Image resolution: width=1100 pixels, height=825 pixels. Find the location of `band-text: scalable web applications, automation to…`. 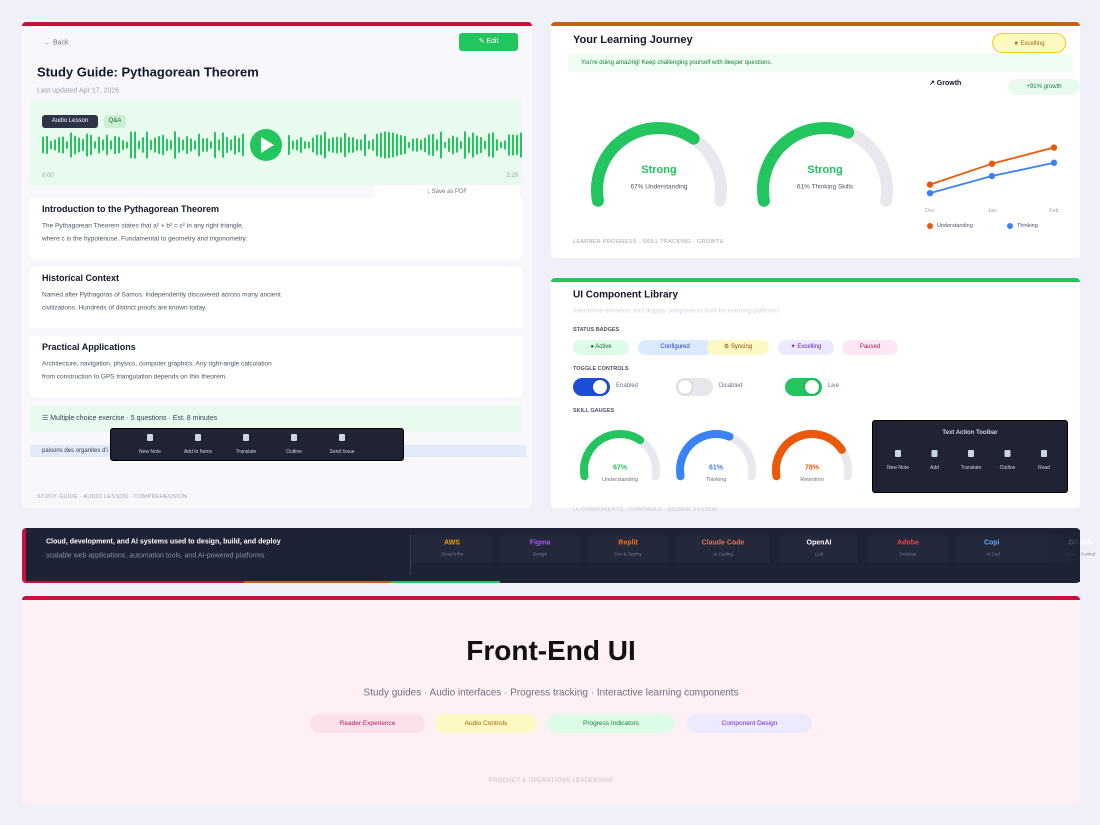

band-text: scalable web applications, automation to… is located at coordinates (156, 556).